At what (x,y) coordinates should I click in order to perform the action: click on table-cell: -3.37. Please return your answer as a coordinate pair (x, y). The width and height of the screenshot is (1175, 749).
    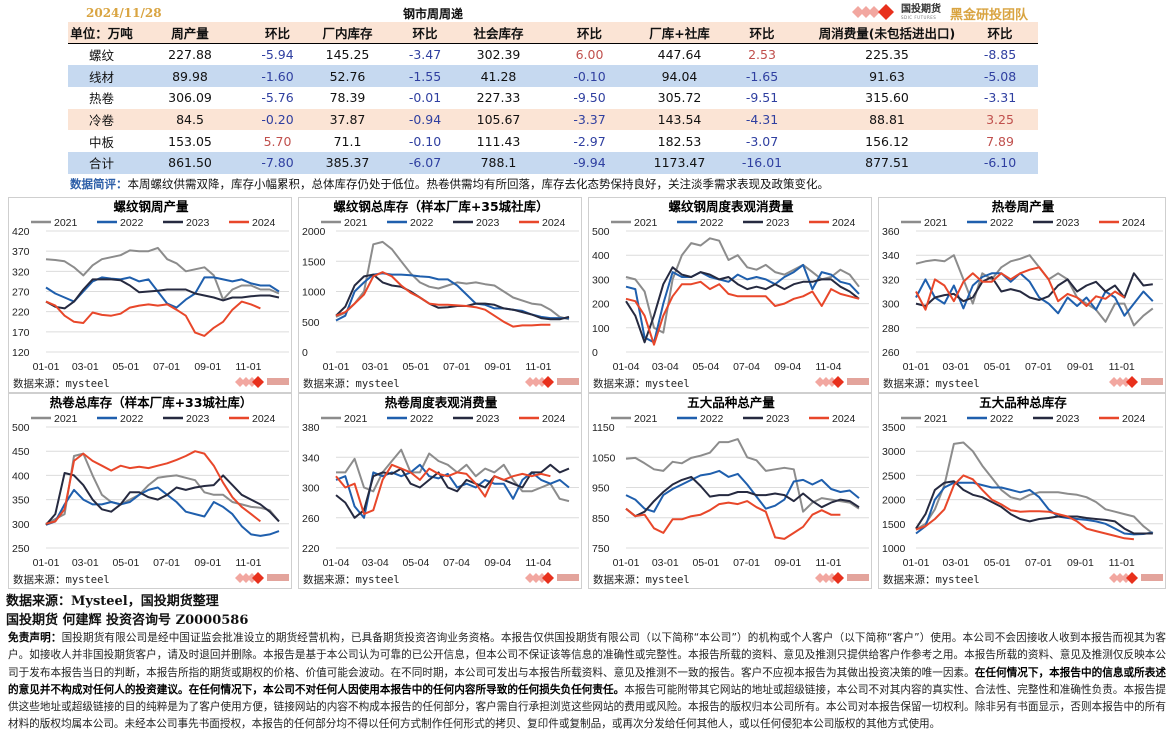
    Looking at the image, I should click on (589, 120).